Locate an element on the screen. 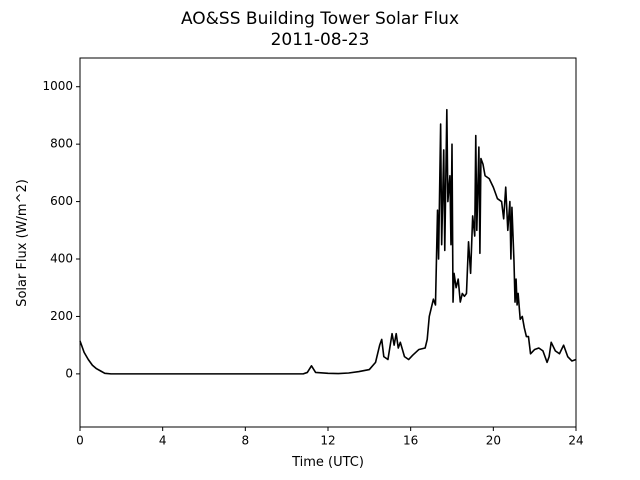  y-tick-label: 800 is located at coordinates (61, 144).